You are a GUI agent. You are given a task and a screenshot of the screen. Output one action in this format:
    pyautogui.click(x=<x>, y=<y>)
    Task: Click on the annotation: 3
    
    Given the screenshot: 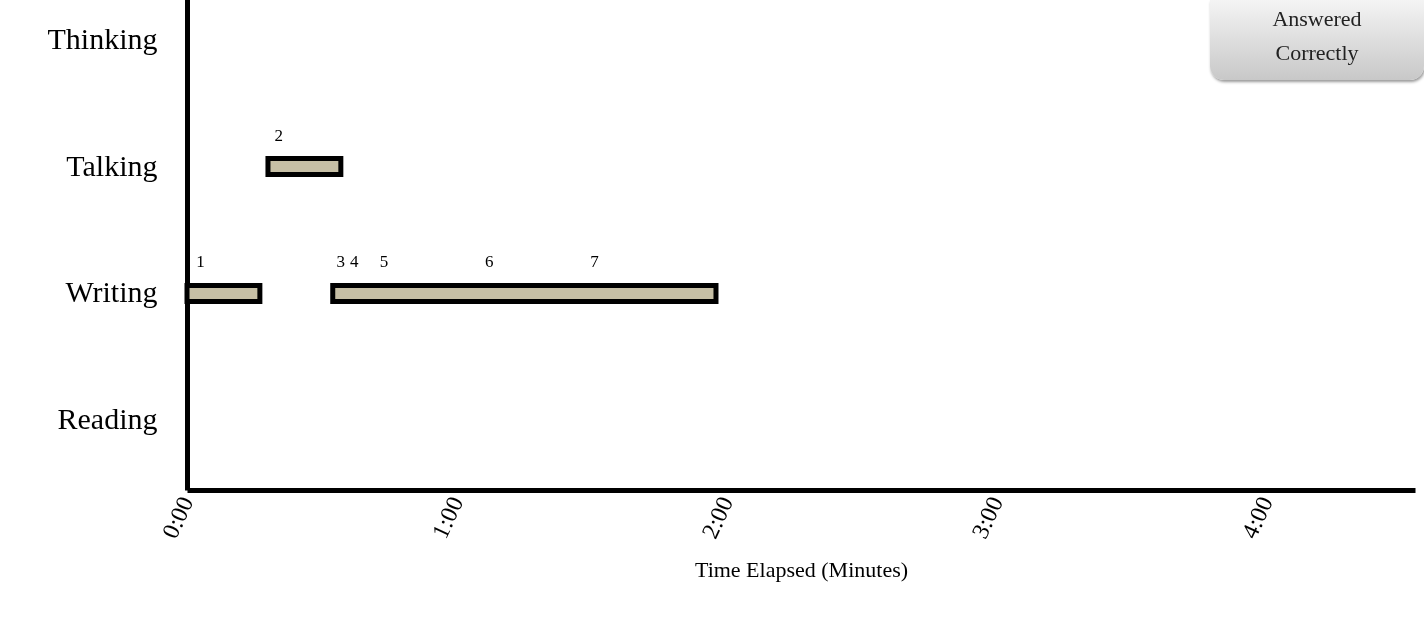 What is the action you would take?
    pyautogui.click(x=341, y=262)
    